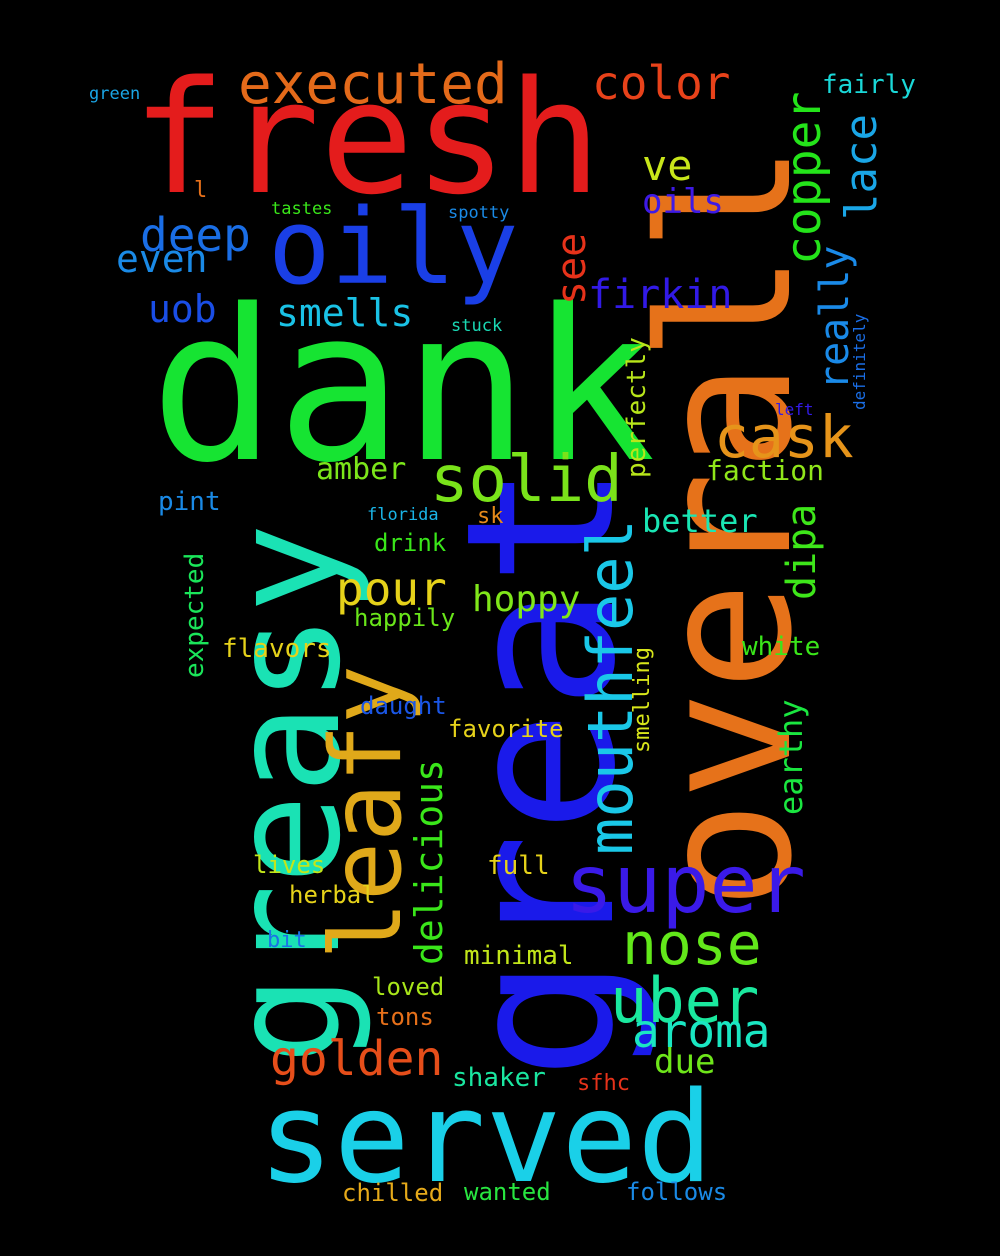 Image resolution: width=1000 pixels, height=1256 pixels. I want to click on word-served: served, so click(486, 1137).